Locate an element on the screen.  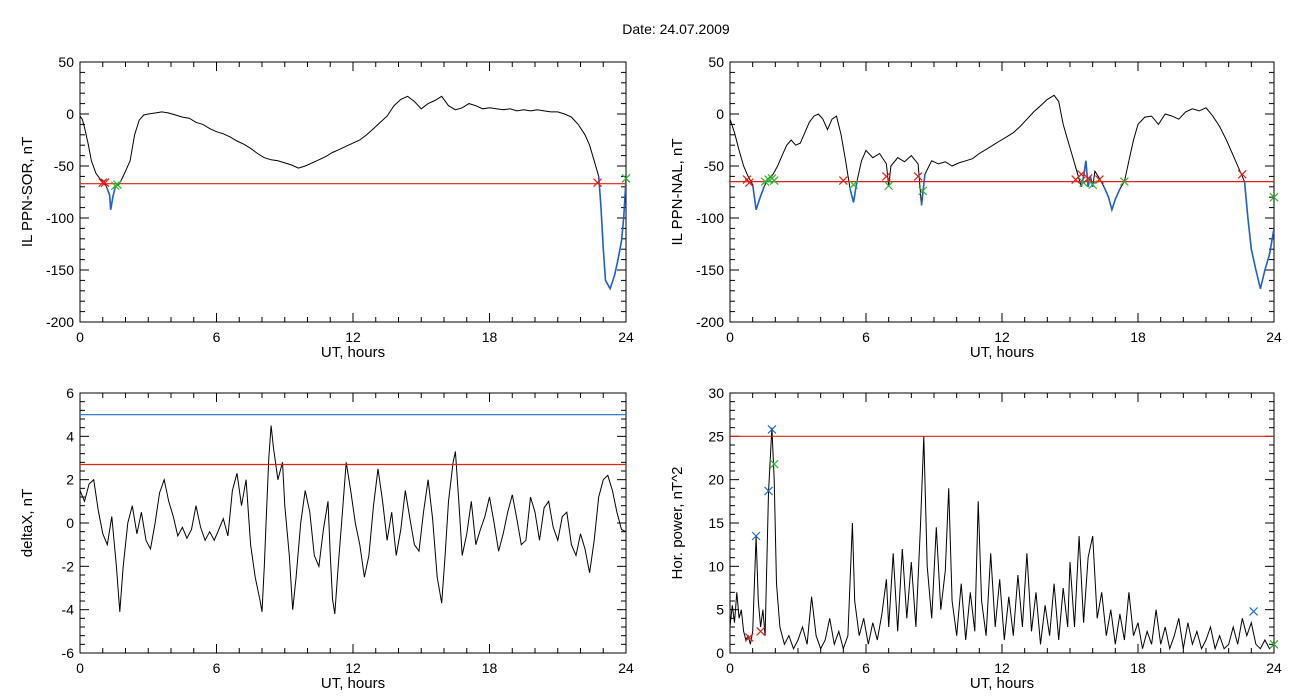
y-tick-label: 4 is located at coordinates (70, 436).